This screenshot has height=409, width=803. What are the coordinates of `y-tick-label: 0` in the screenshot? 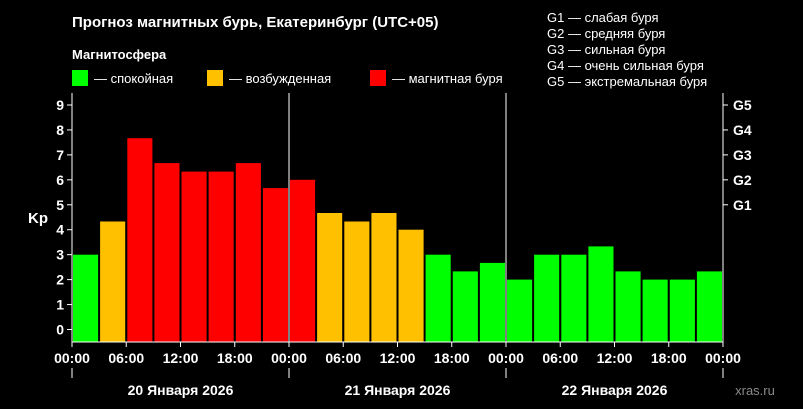 It's located at (60, 330).